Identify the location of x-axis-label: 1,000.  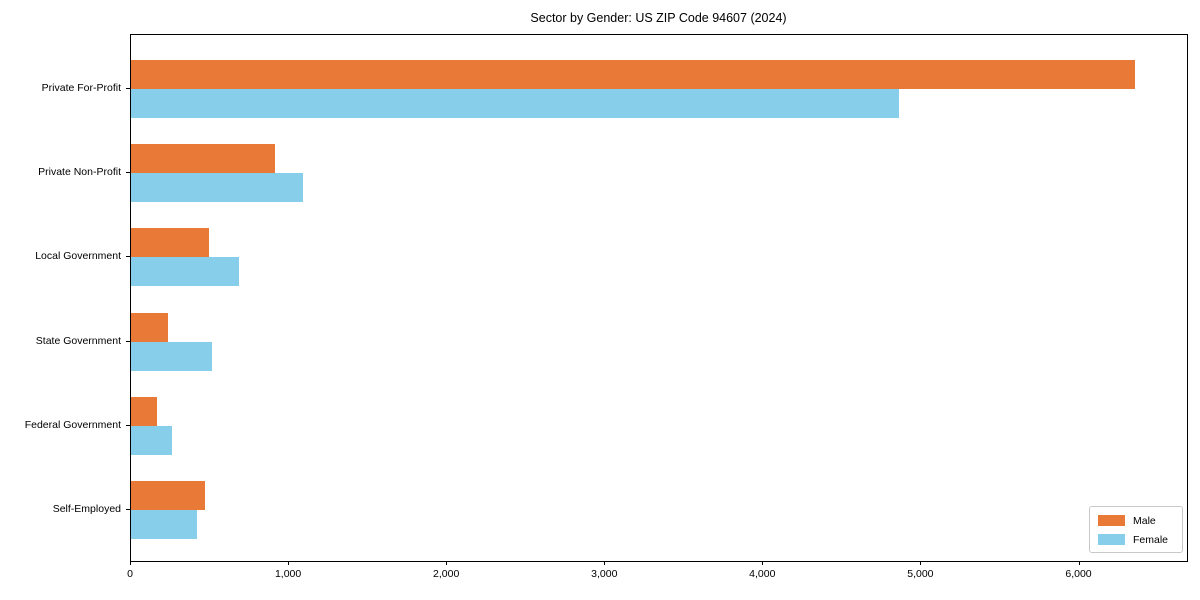
(288, 574).